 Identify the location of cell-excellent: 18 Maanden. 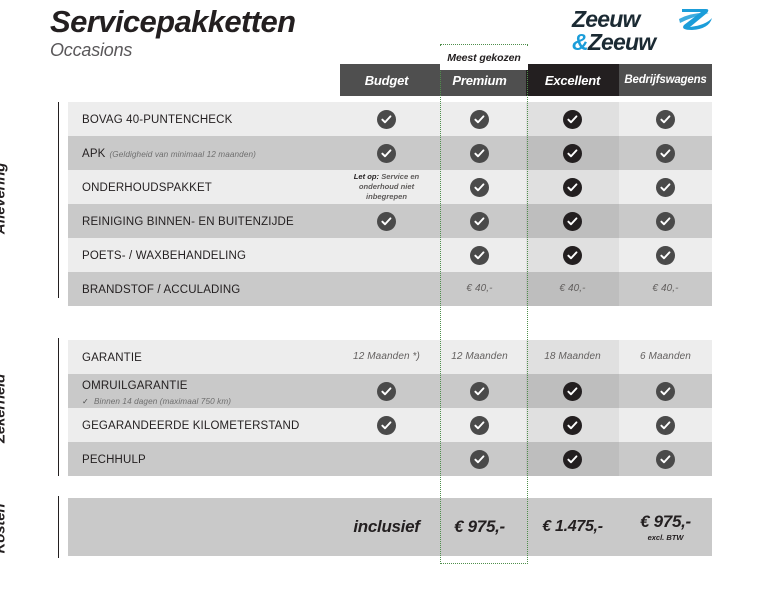
(572, 357).